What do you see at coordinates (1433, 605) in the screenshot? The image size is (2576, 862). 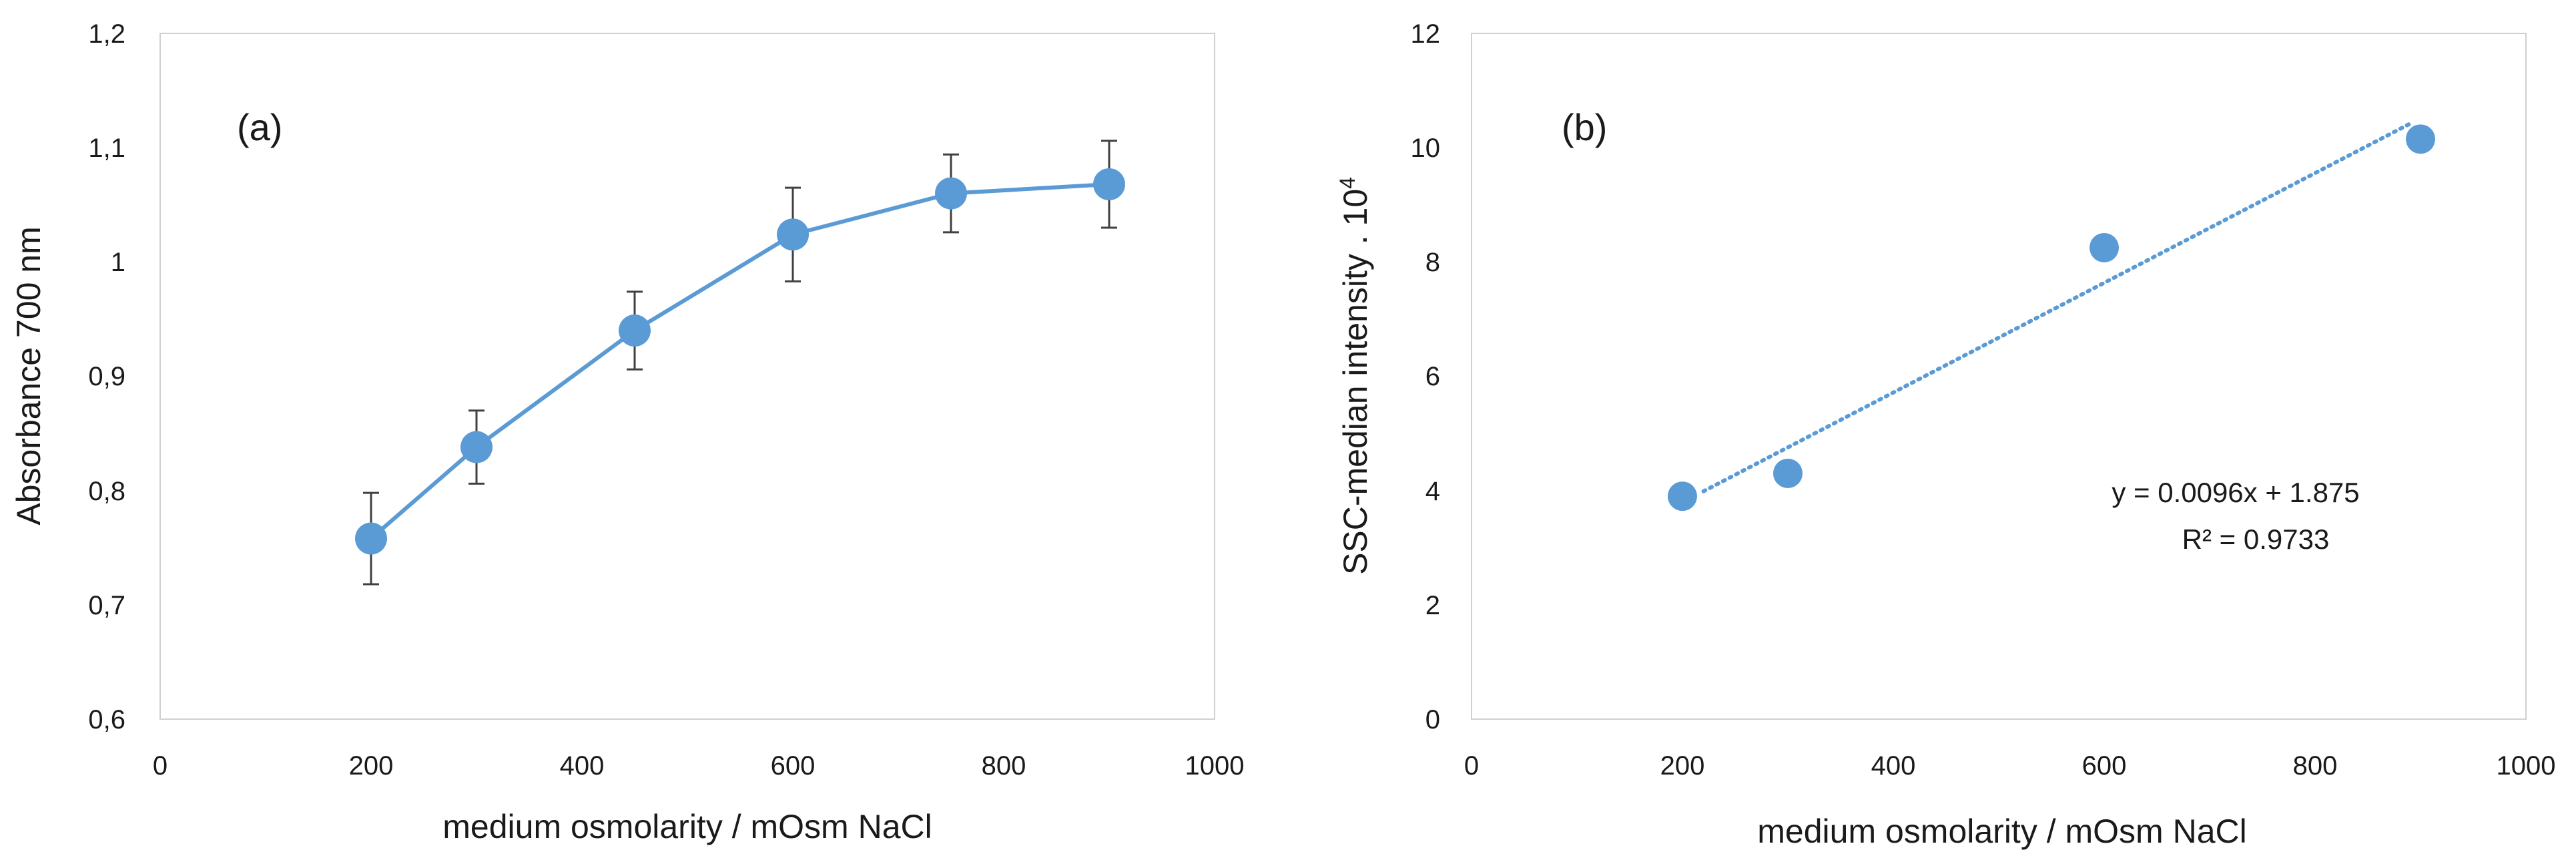 I see `chart-b-y-tick-label: 2` at bounding box center [1433, 605].